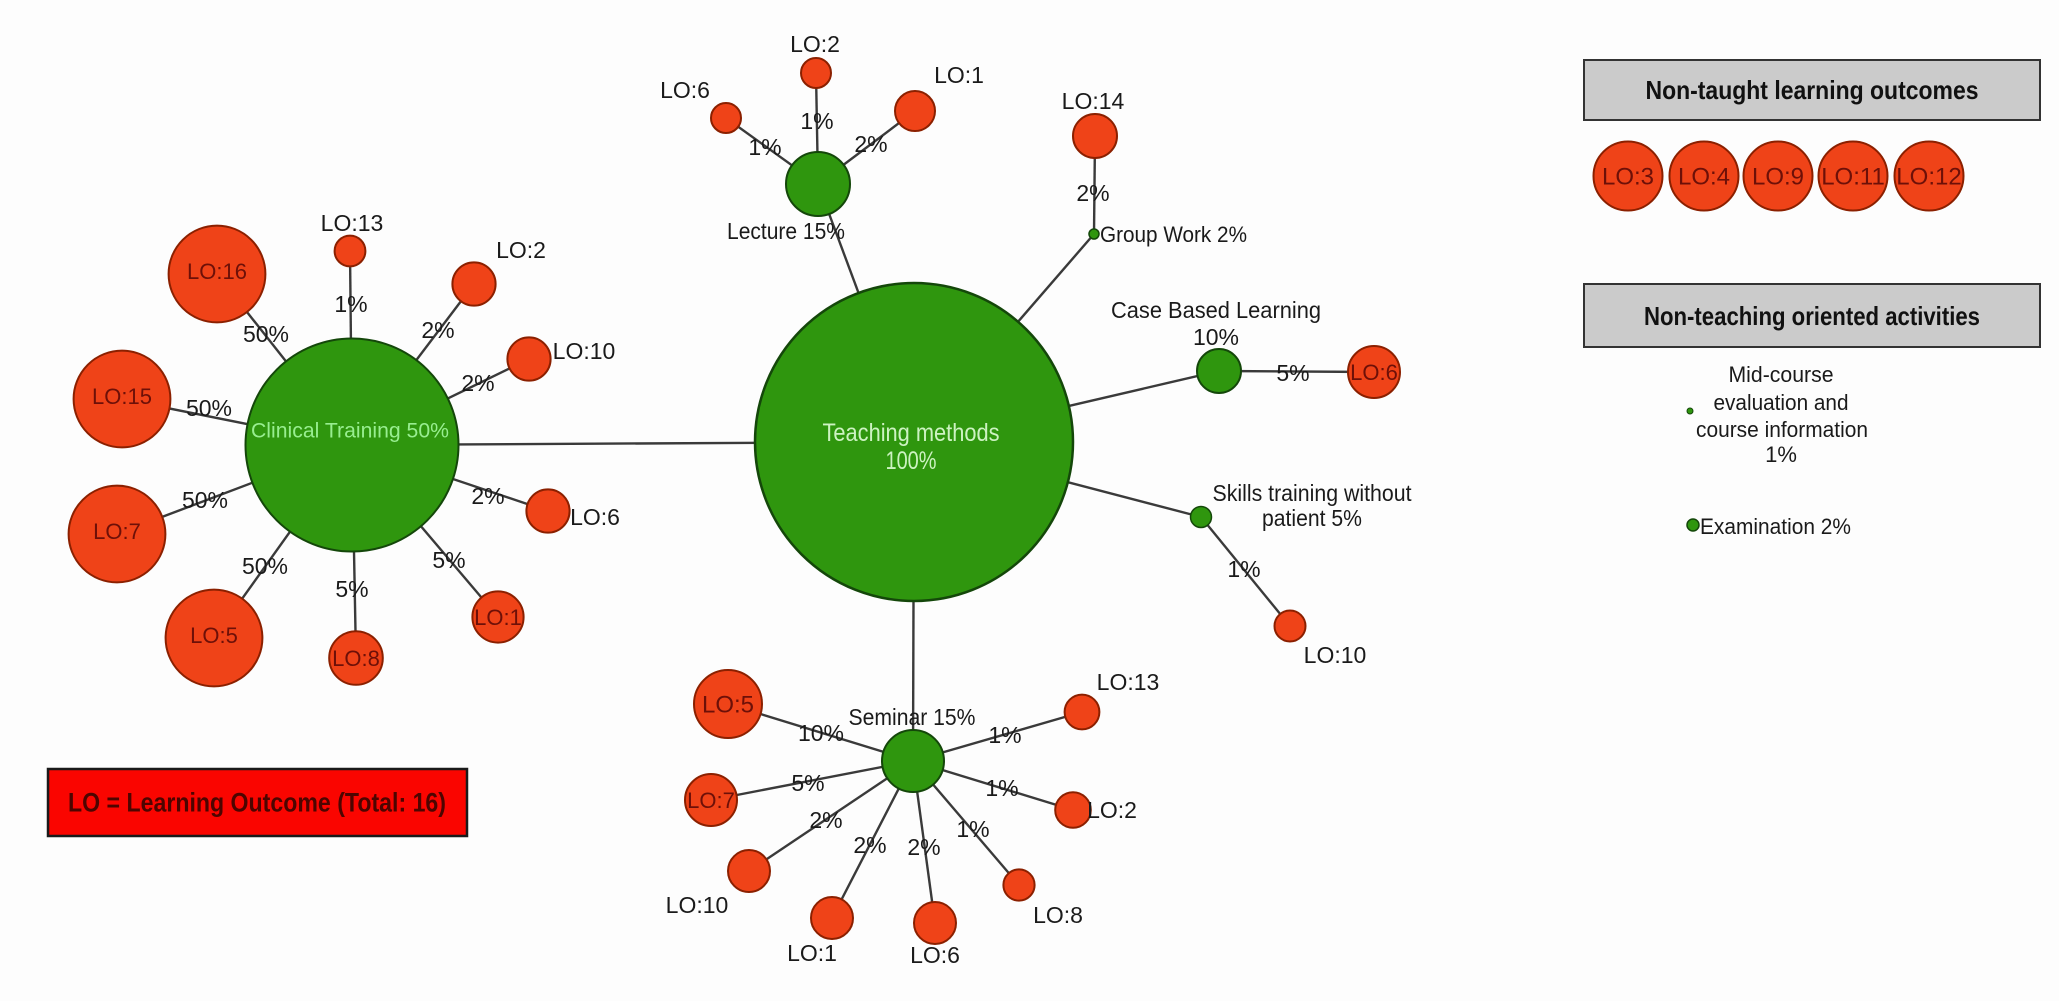 The height and width of the screenshot is (1001, 2059). What do you see at coordinates (1704, 177) in the screenshot?
I see `svg-text: LO:4` at bounding box center [1704, 177].